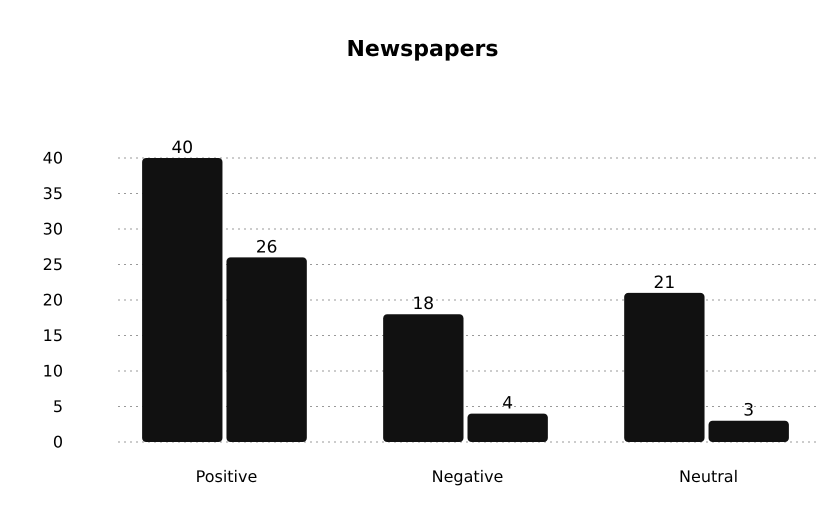 Image resolution: width=829 pixels, height=529 pixels. I want to click on chart-title: Newspapers, so click(422, 49).